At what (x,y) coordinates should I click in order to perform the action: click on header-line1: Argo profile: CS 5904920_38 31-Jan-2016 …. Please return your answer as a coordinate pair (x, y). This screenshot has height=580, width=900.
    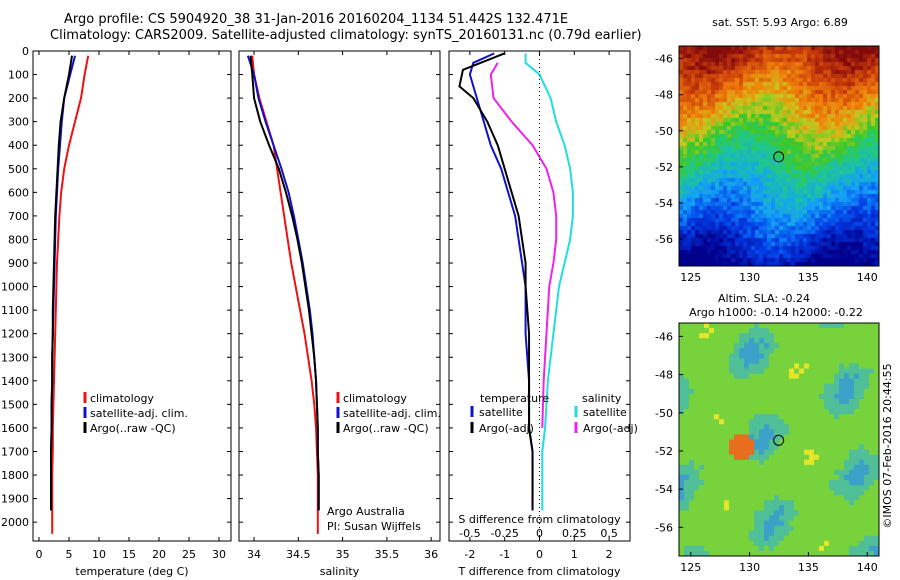
    Looking at the image, I should click on (316, 19).